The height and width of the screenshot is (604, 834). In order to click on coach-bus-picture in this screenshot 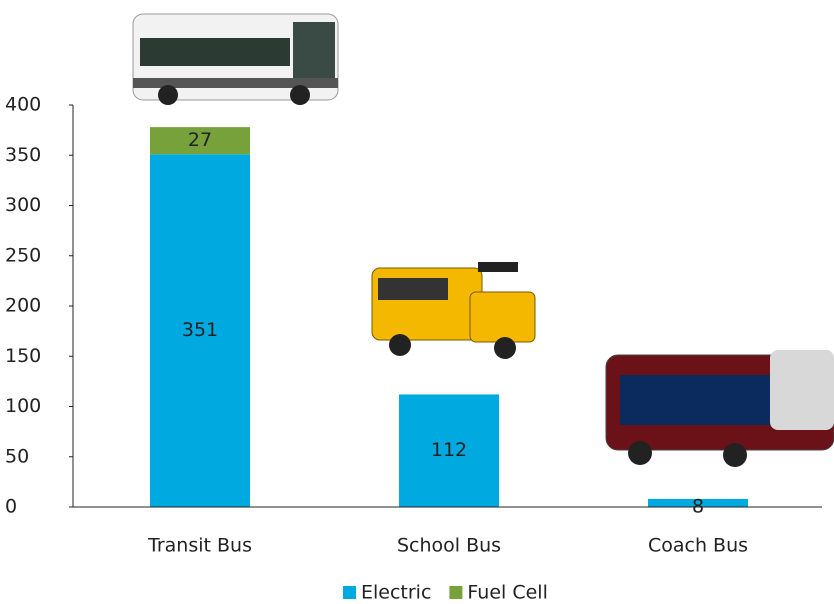, I will do `click(719, 408)`.